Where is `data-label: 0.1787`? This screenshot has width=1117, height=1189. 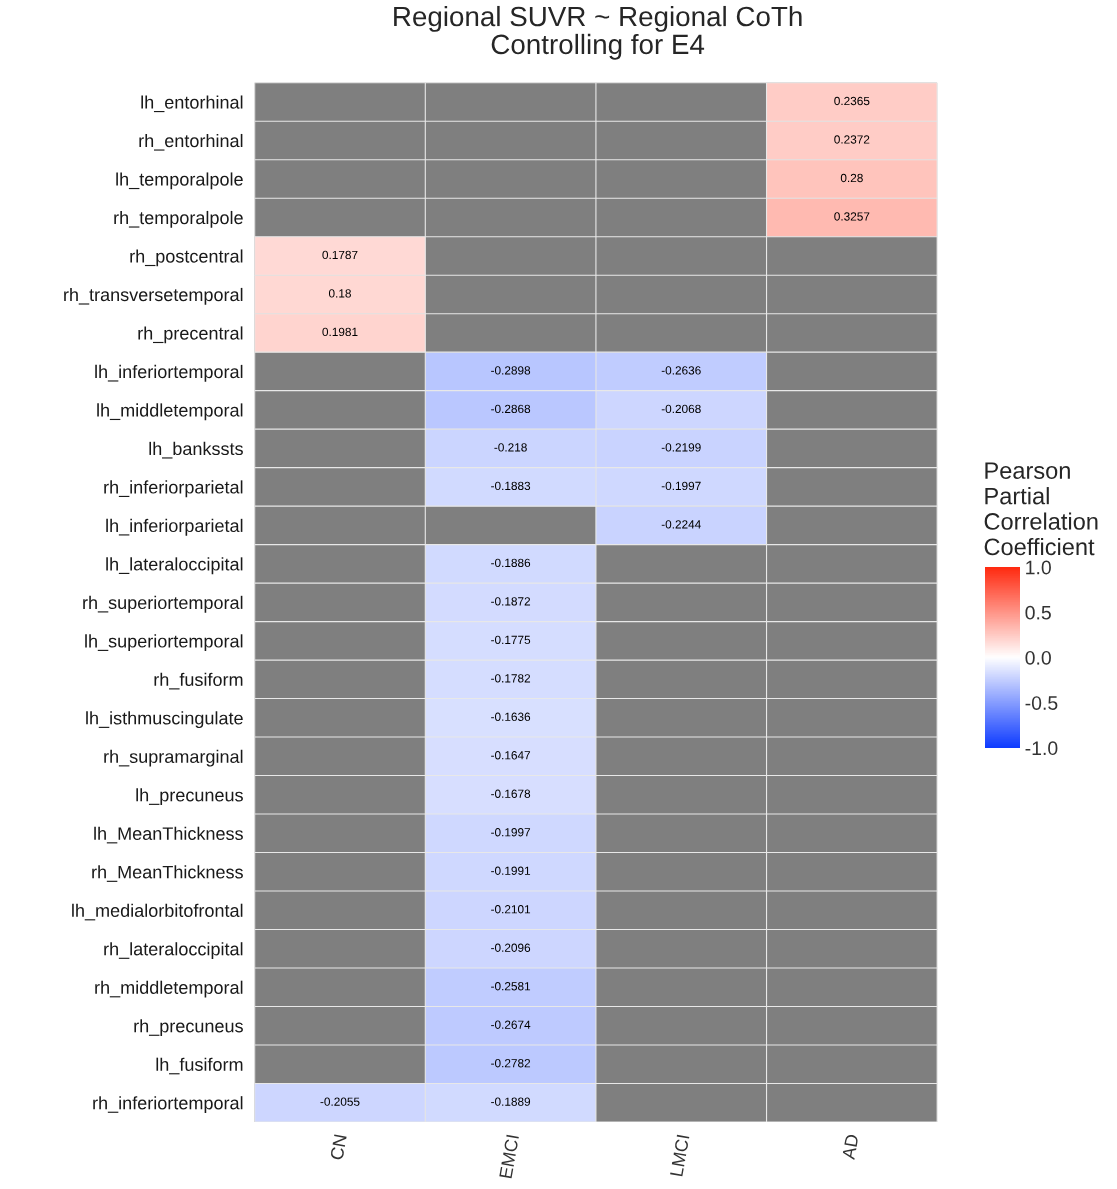 data-label: 0.1787 is located at coordinates (340, 255).